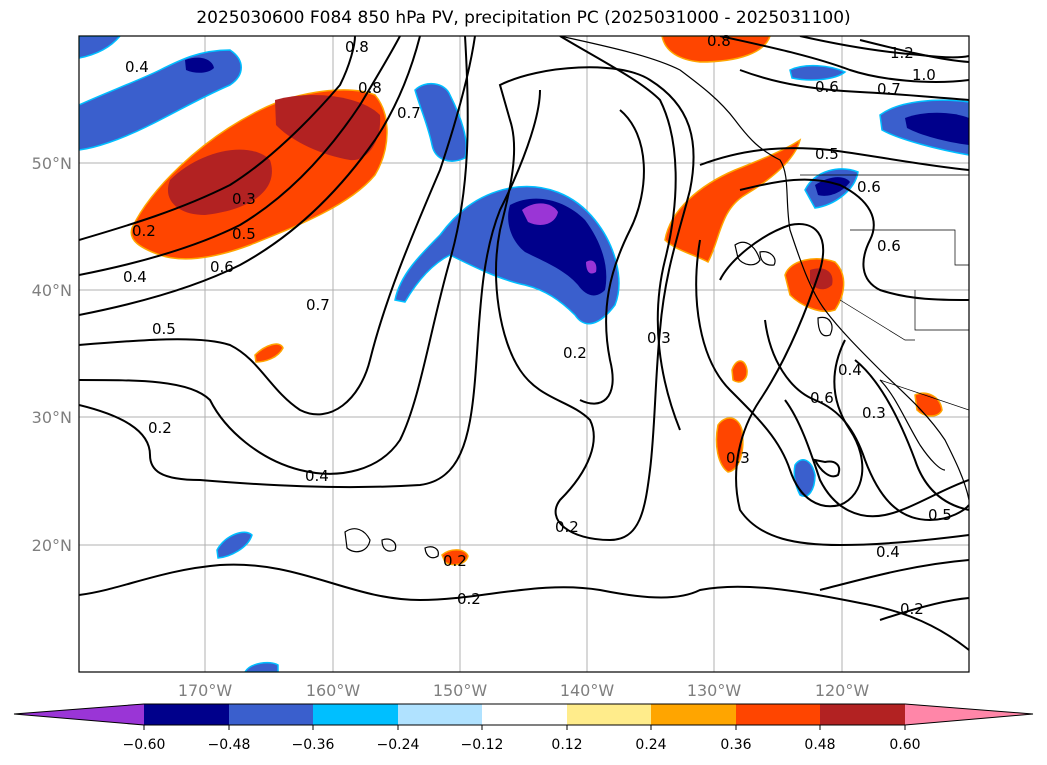  I want to click on precip-core-northeast, so click(937, 128).